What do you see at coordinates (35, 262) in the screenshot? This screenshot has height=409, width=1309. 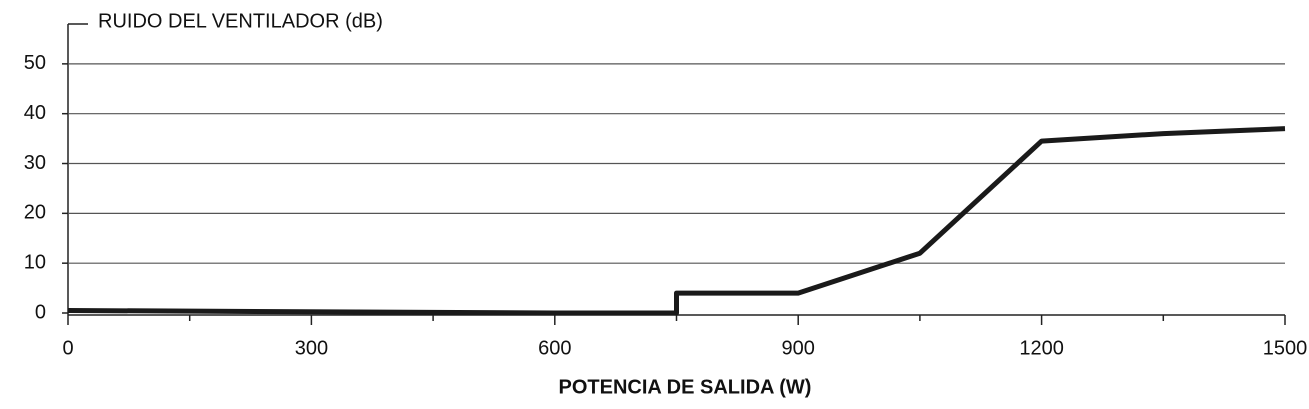 I see `y-tick-label: 10` at bounding box center [35, 262].